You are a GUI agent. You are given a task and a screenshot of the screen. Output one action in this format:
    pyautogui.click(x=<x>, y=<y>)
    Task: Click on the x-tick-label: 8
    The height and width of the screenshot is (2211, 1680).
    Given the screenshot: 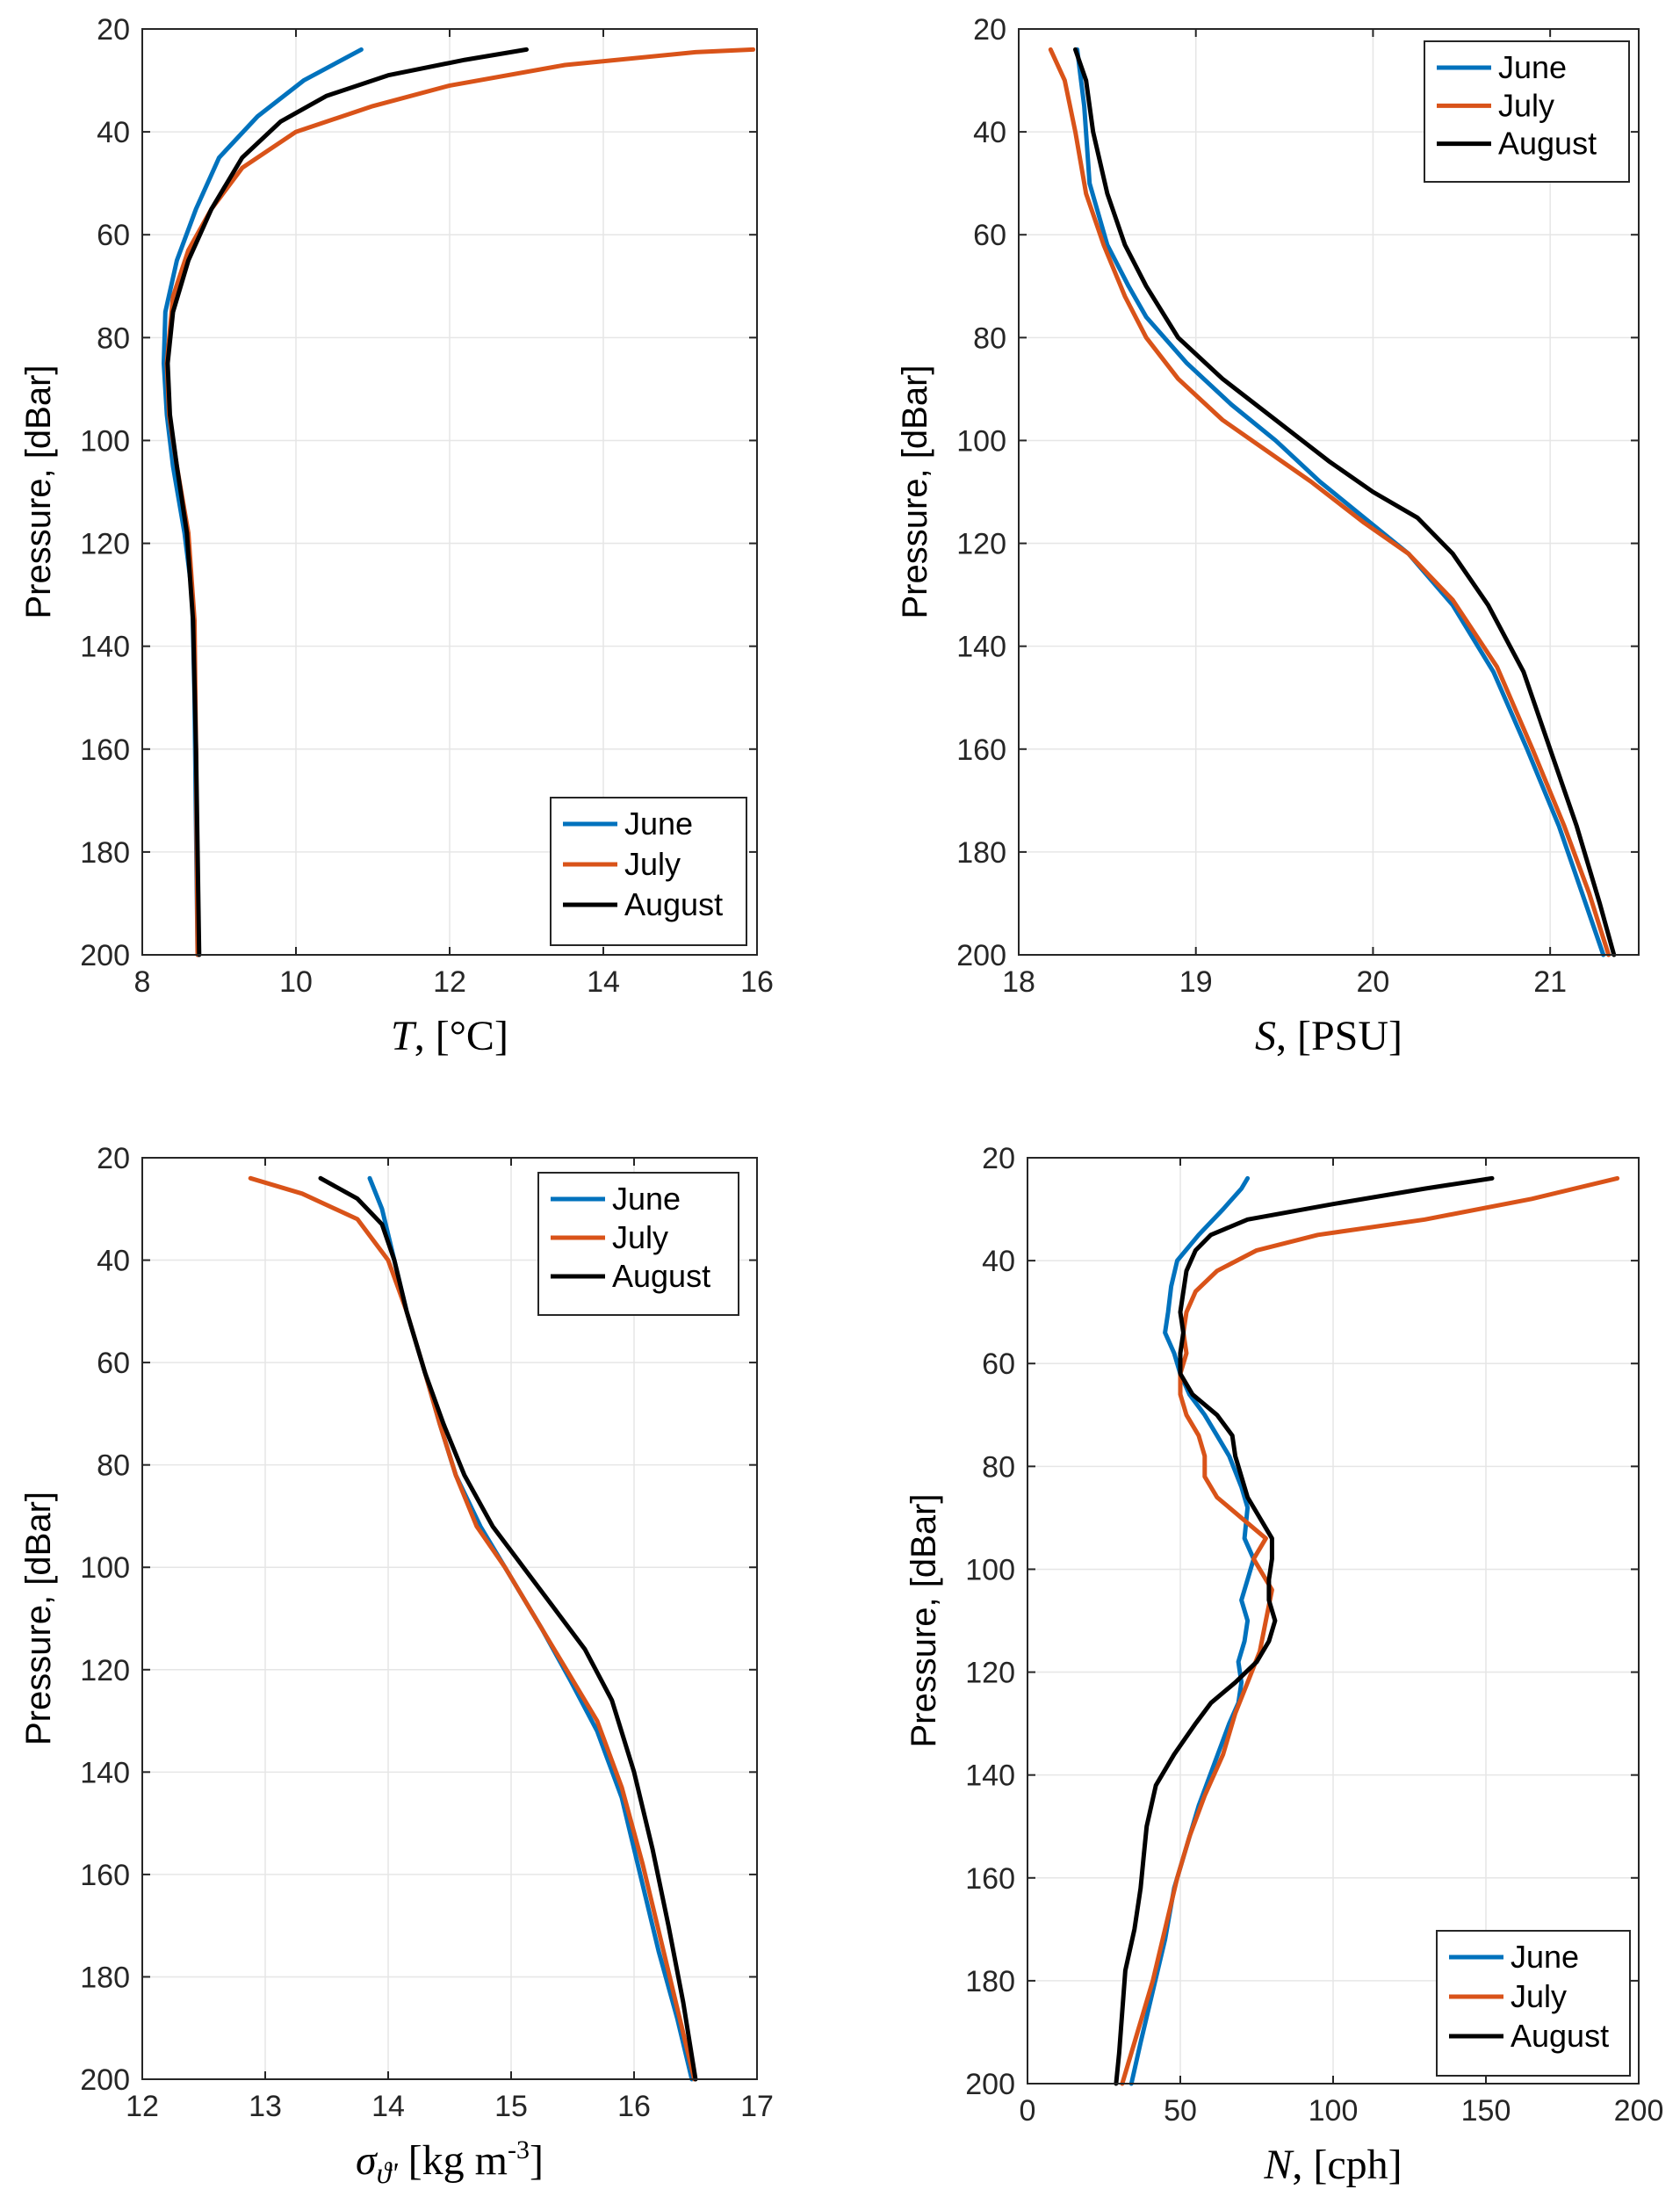 What is the action you would take?
    pyautogui.click(x=142, y=982)
    